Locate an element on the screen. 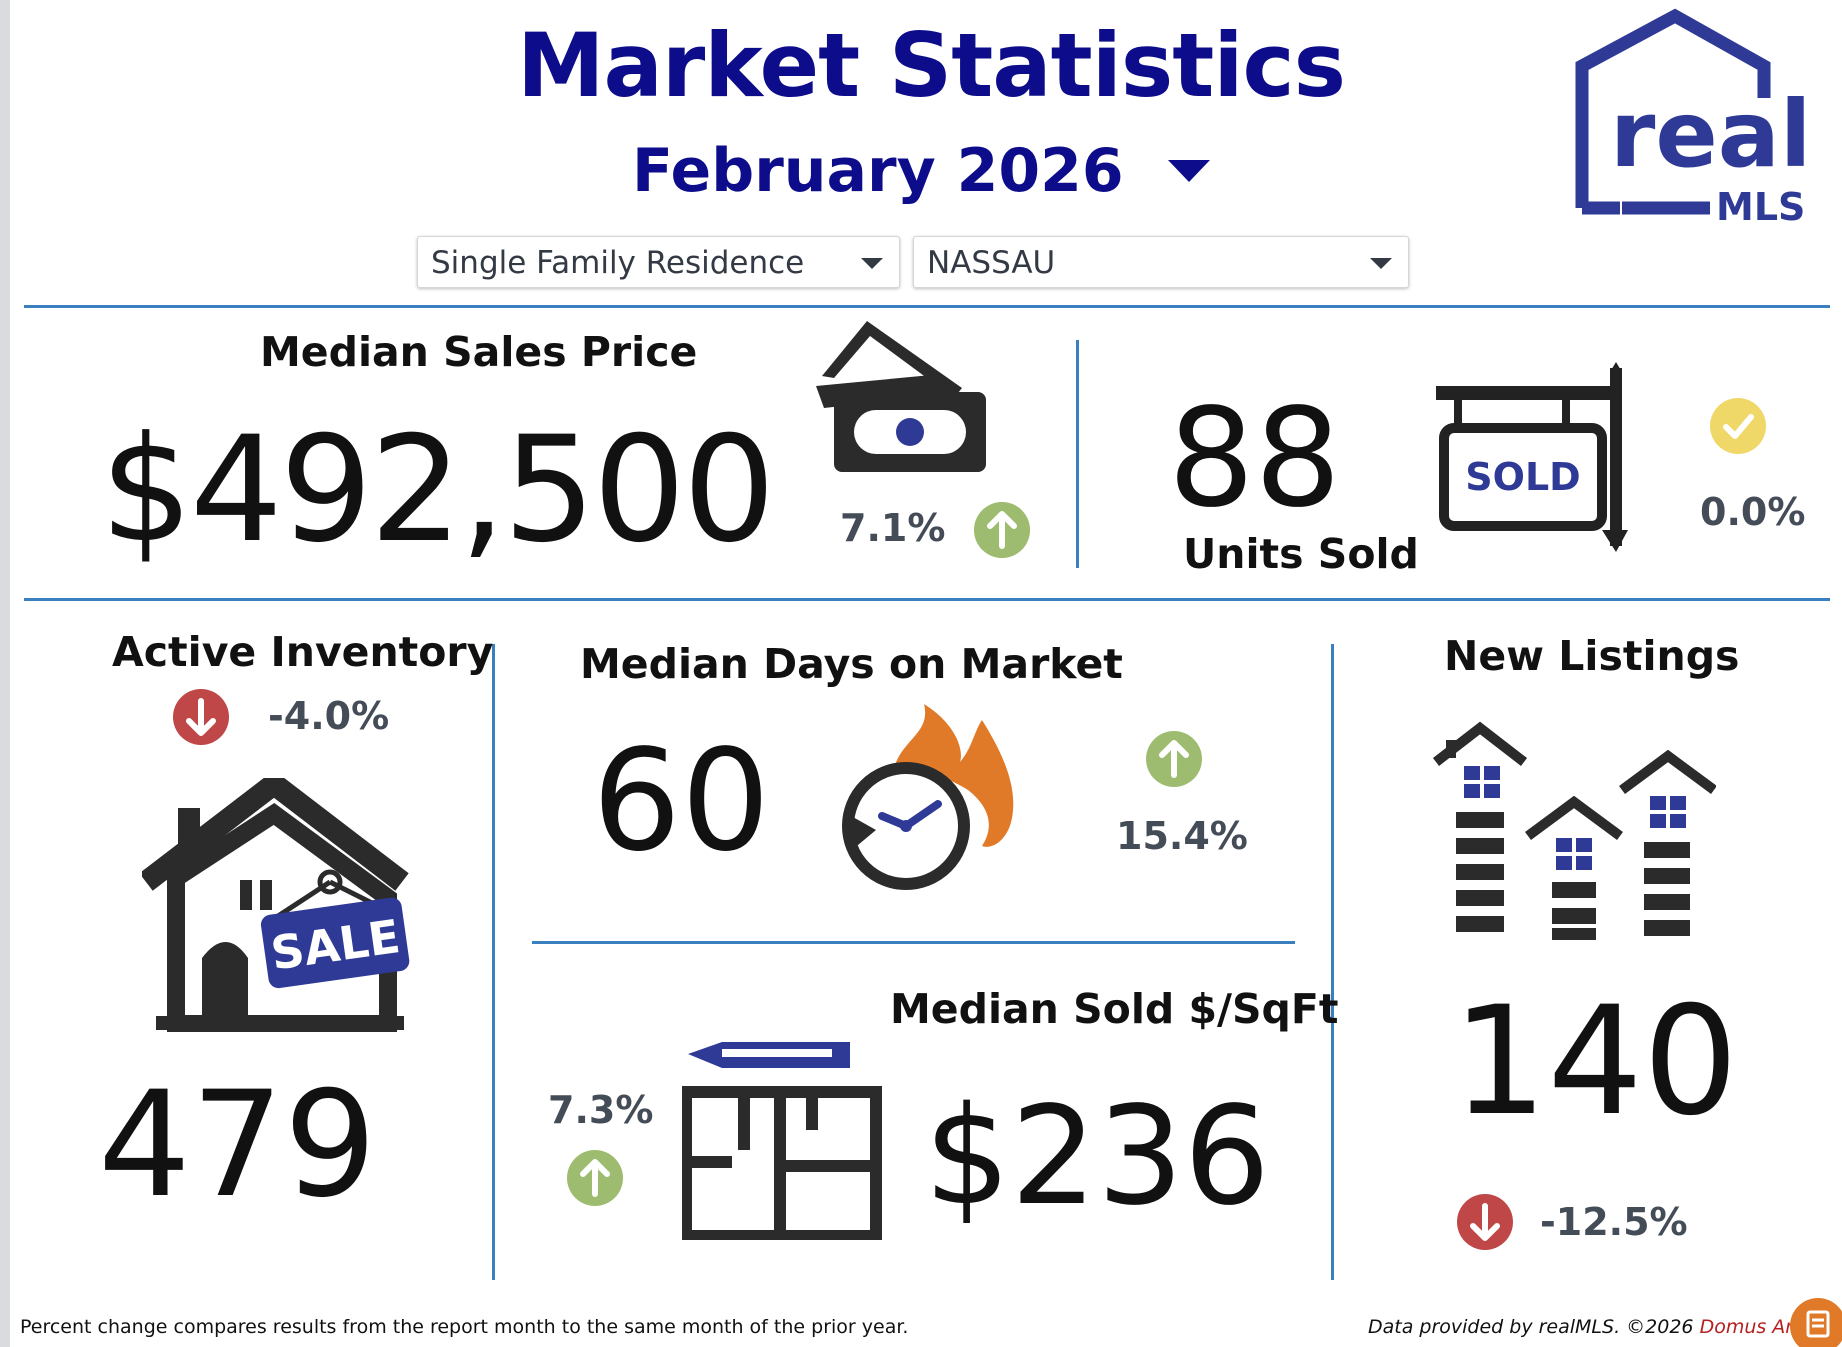  divider-top is located at coordinates (927, 306).